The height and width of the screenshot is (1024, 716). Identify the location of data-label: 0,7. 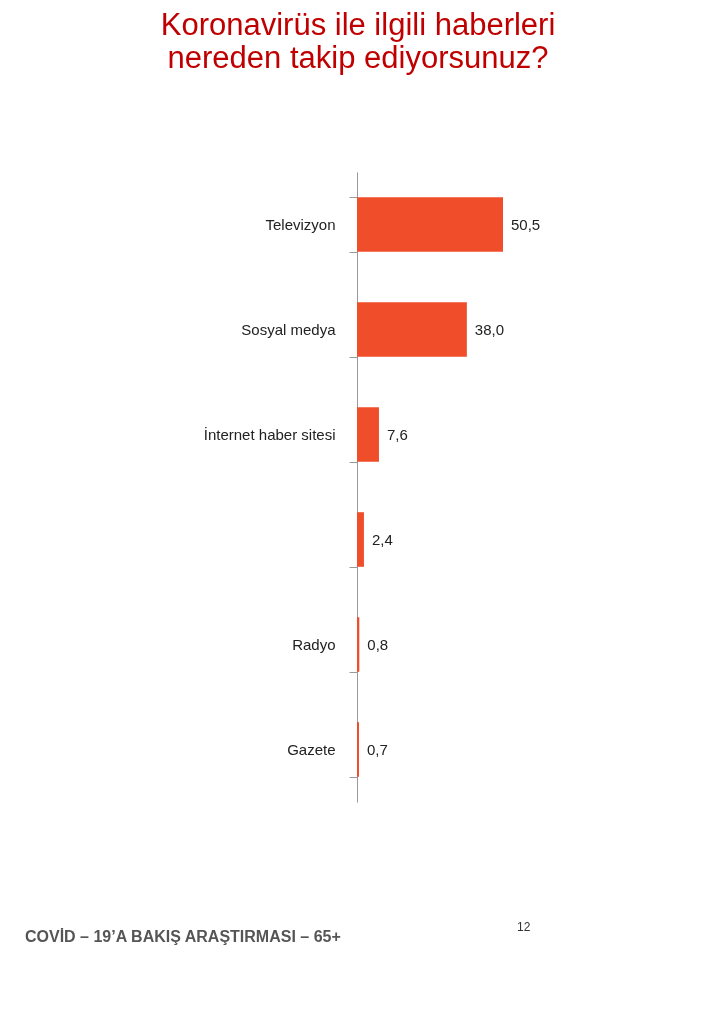
(377, 749).